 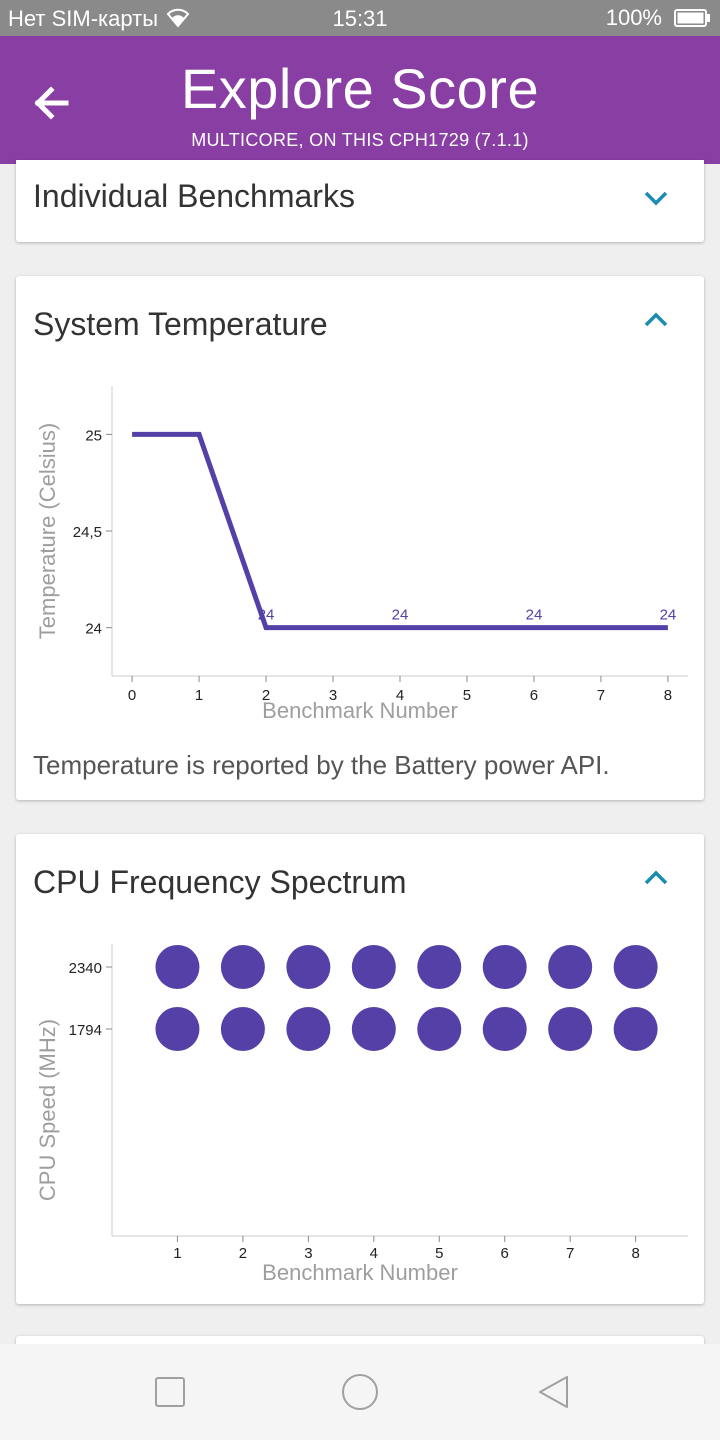 I want to click on back-triangle-icon, so click(x=554, y=1392).